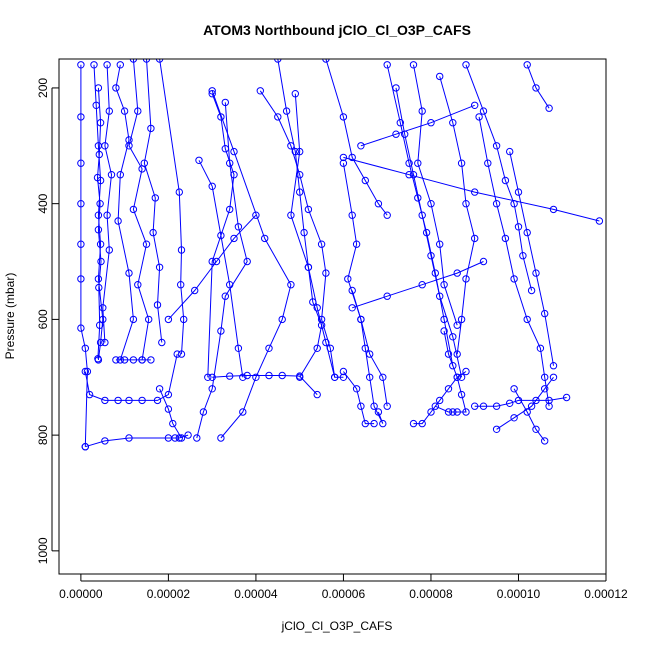 The width and height of the screenshot is (650, 650). Describe the element at coordinates (606, 594) in the screenshot. I see `x-tick-label: 0.00012` at that location.